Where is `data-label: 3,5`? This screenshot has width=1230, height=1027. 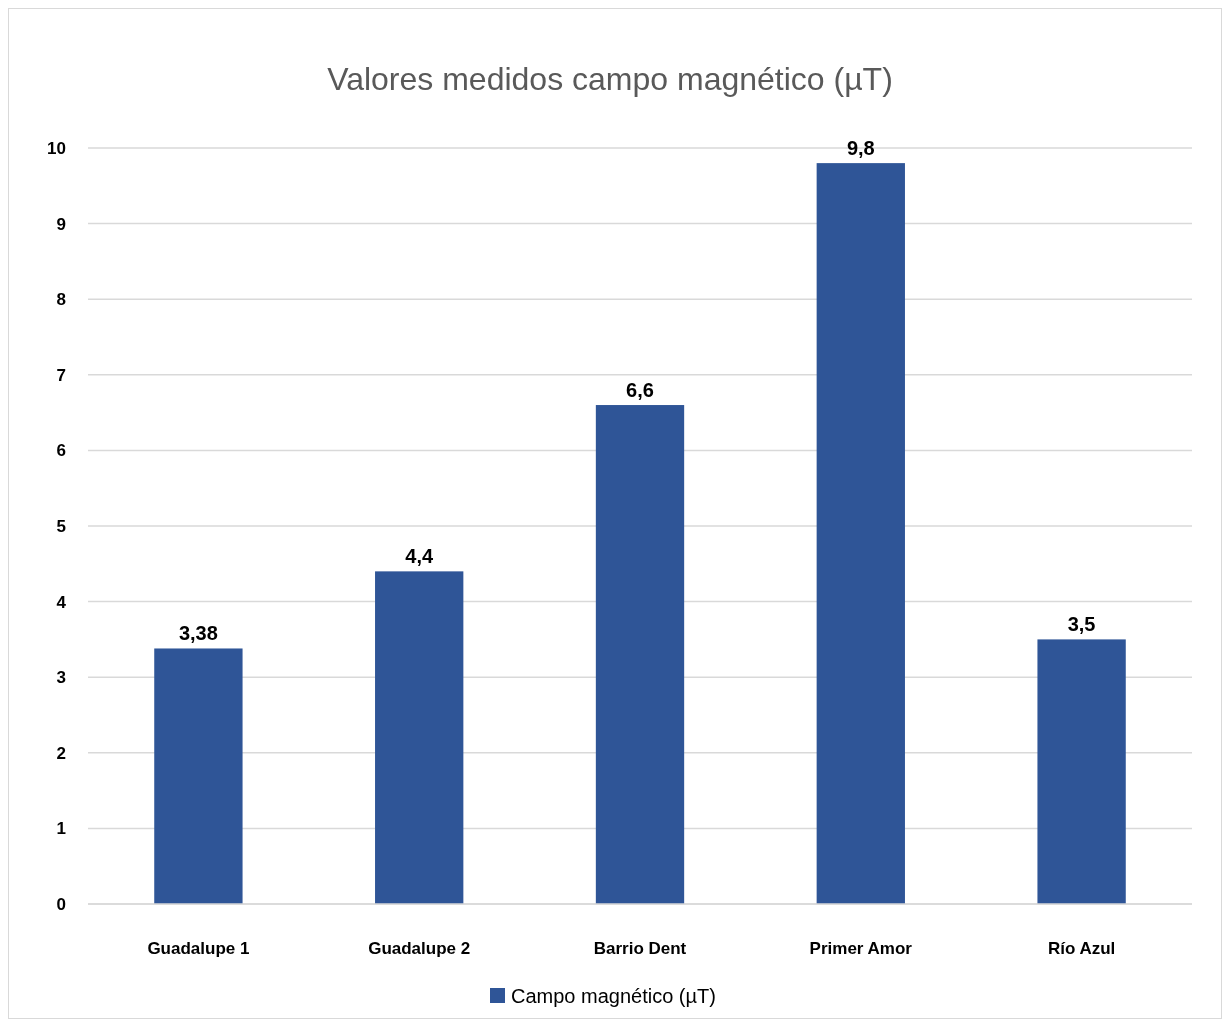
data-label: 3,5 is located at coordinates (1081, 624).